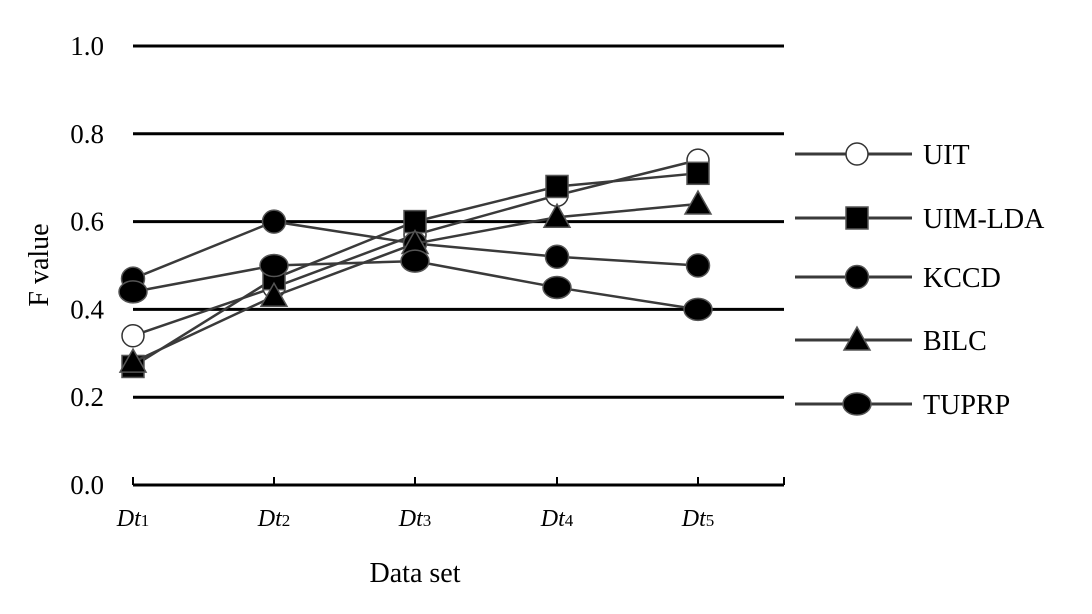  I want to click on legend: UIT UIM-LDA KCCD BILC TUPRP, so click(920, 280).